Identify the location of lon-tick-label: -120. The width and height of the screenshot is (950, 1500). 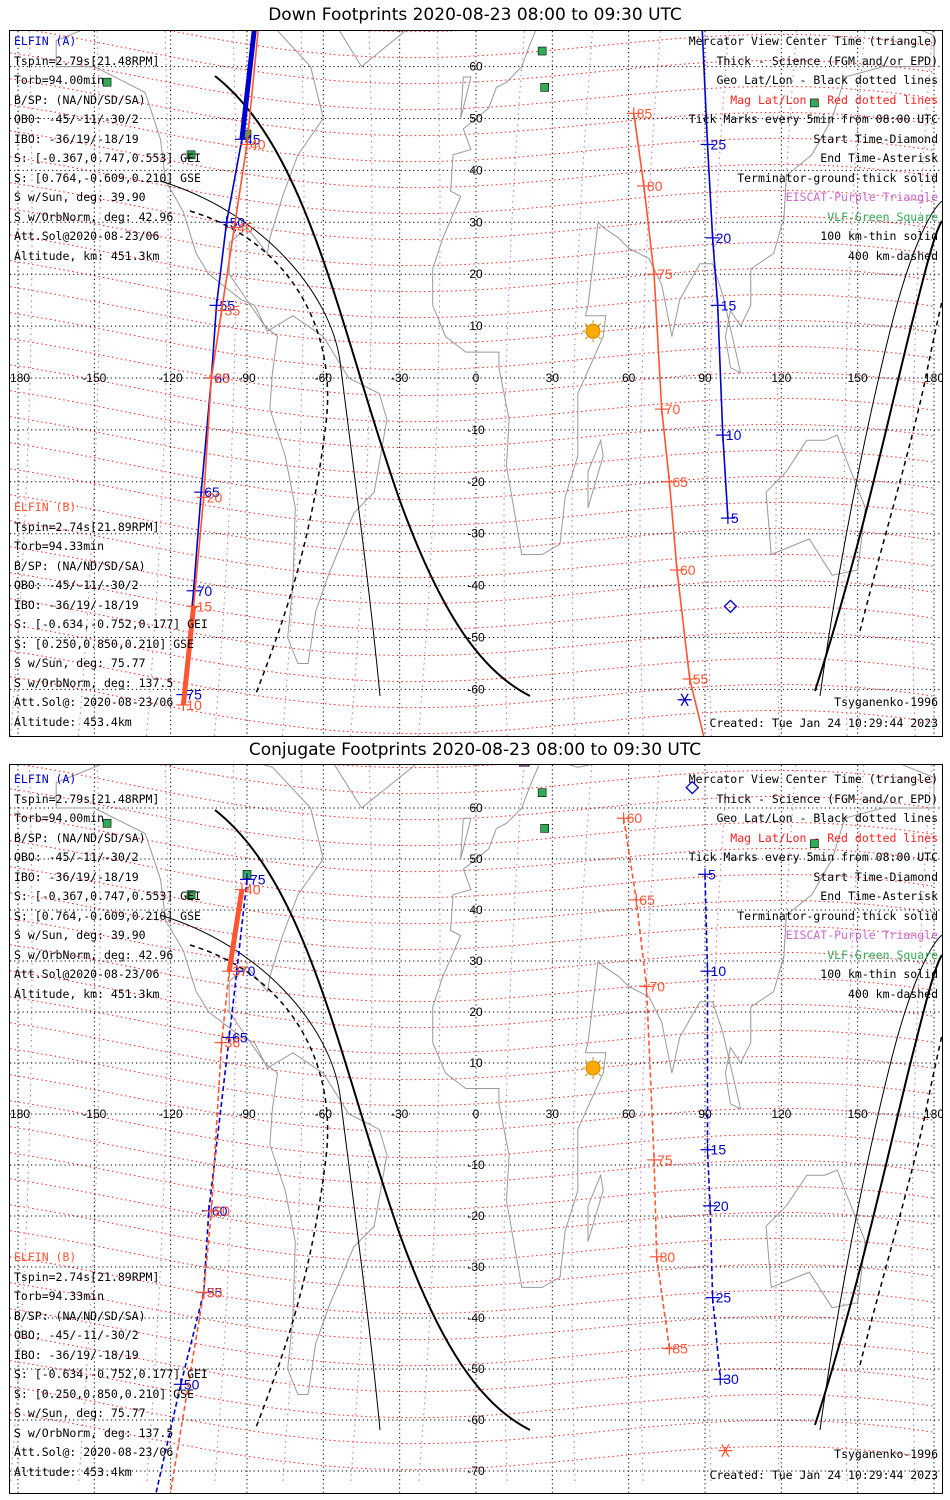
(171, 378).